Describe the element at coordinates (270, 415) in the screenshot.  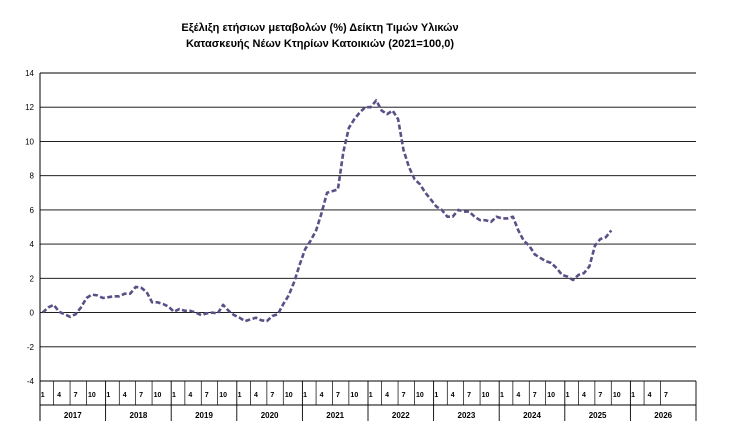
I see `year-label: 2020` at that location.